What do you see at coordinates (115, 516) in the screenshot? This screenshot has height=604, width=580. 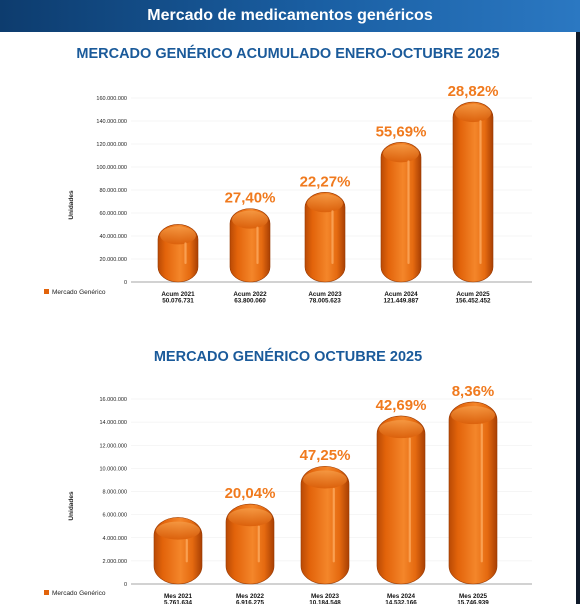 I see `y-tick-label: 6.000.000` at bounding box center [115, 516].